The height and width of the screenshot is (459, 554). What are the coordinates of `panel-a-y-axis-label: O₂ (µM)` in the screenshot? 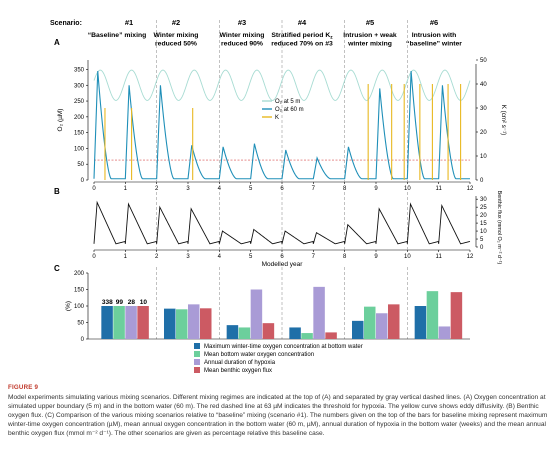 It's located at (60, 120).